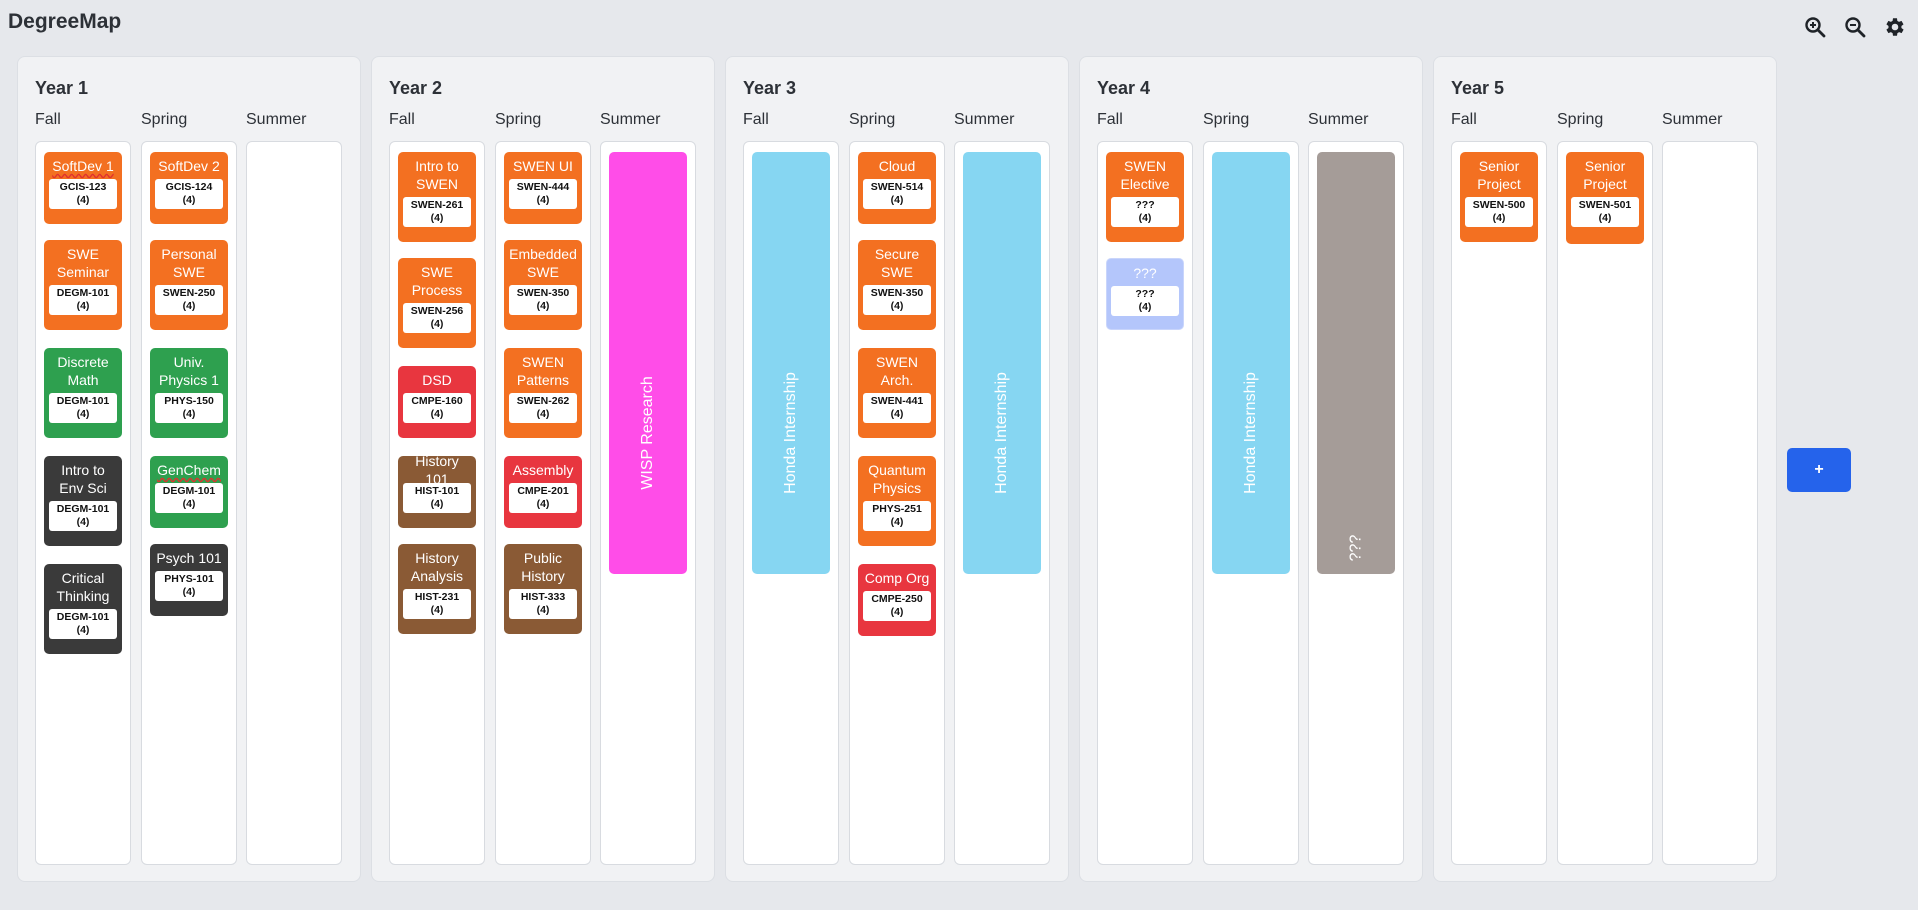 Image resolution: width=1918 pixels, height=910 pixels. I want to click on course-card: SWEN Elective ??? (4), so click(1145, 197).